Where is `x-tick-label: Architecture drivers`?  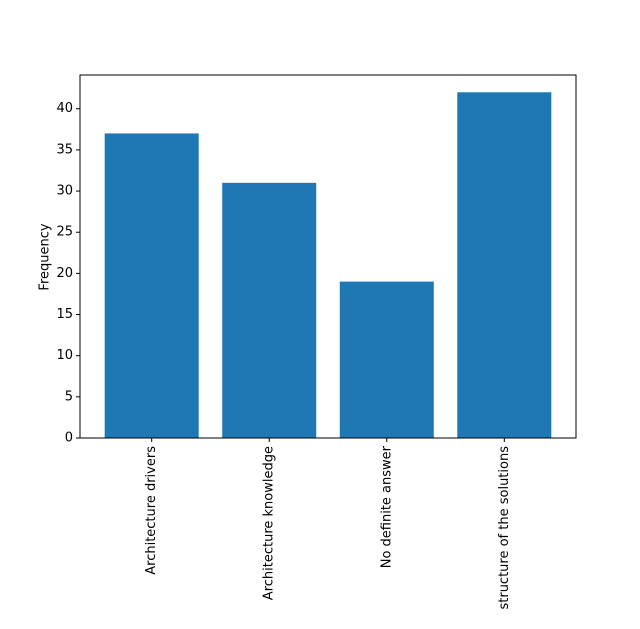 x-tick-label: Architecture drivers is located at coordinates (151, 510).